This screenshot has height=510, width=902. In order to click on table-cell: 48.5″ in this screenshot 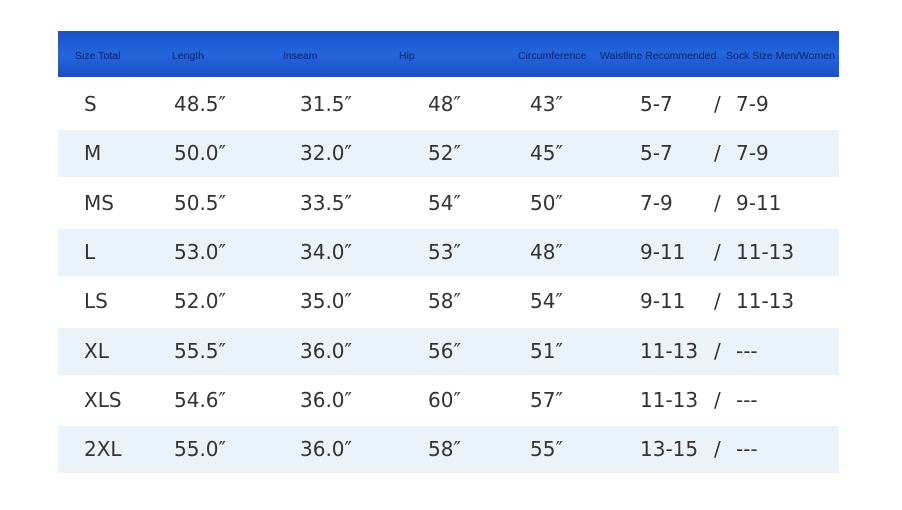, I will do `click(200, 104)`.